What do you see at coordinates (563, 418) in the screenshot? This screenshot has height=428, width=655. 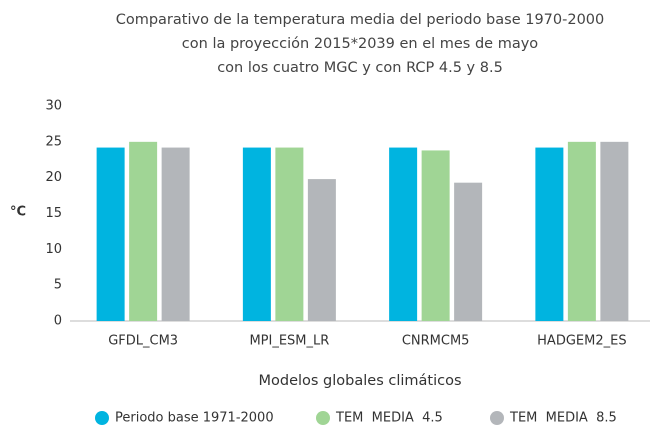 I see `legend-label: TEM MEDIA 8.5` at bounding box center [563, 418].